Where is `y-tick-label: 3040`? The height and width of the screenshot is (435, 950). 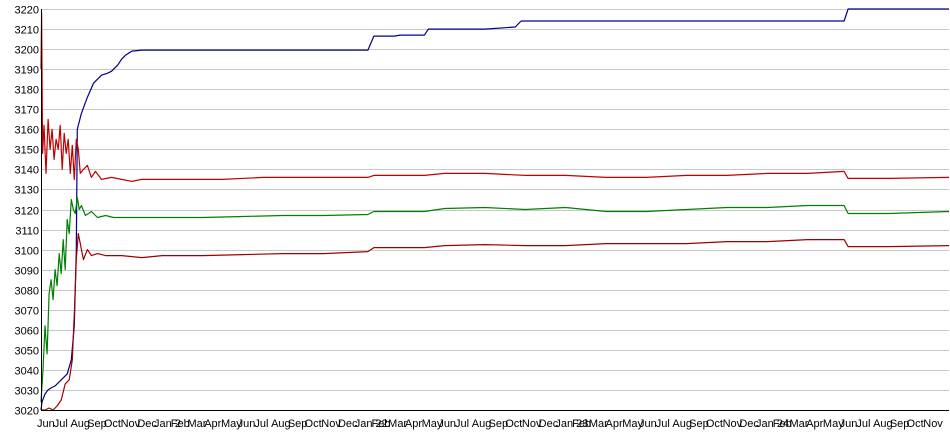
y-tick-label: 3040 is located at coordinates (27, 372).